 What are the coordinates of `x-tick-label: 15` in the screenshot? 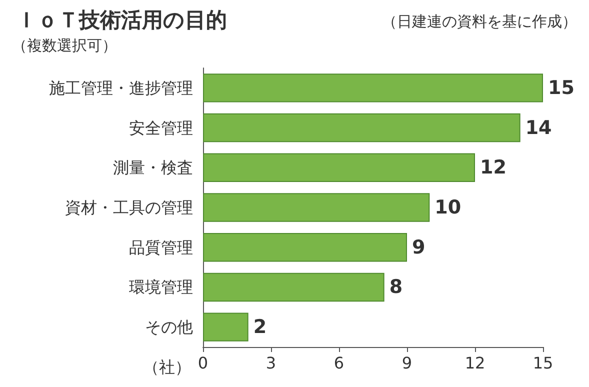 It's located at (543, 363).